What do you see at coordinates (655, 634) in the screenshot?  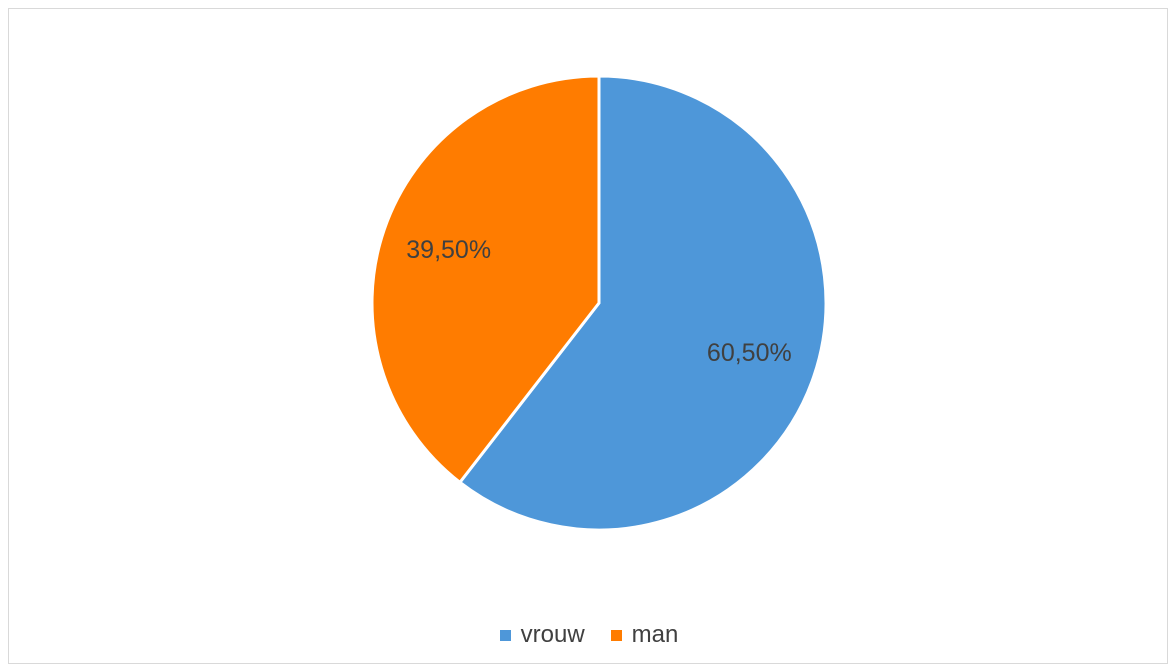 I see `legend-label-man: man` at bounding box center [655, 634].